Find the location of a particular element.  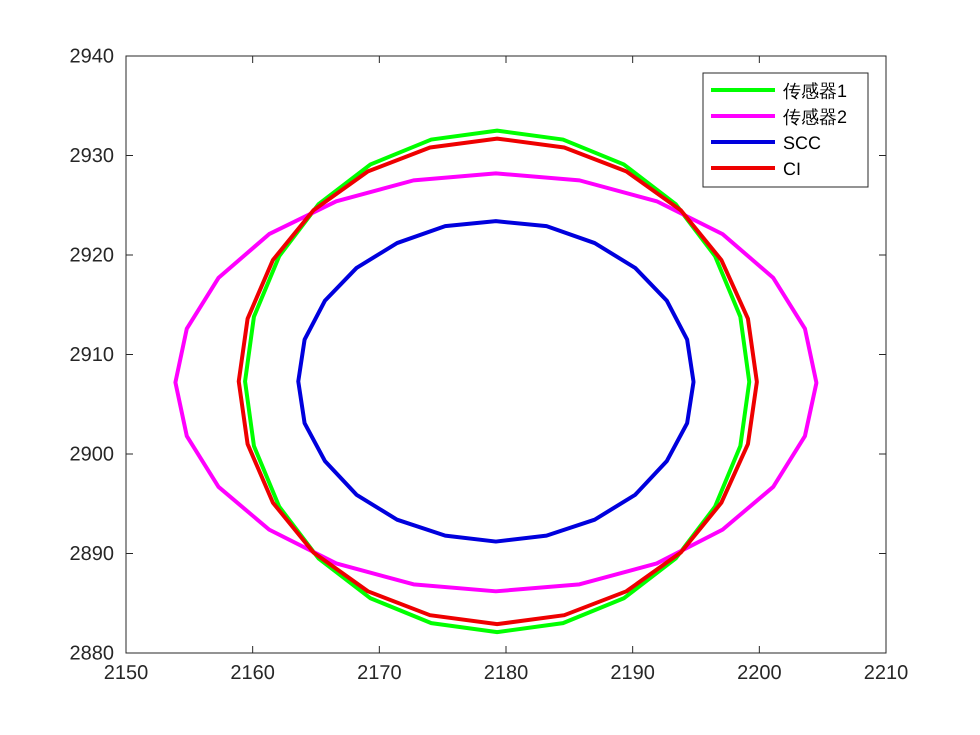

legend-label: 传感器1 is located at coordinates (815, 91).